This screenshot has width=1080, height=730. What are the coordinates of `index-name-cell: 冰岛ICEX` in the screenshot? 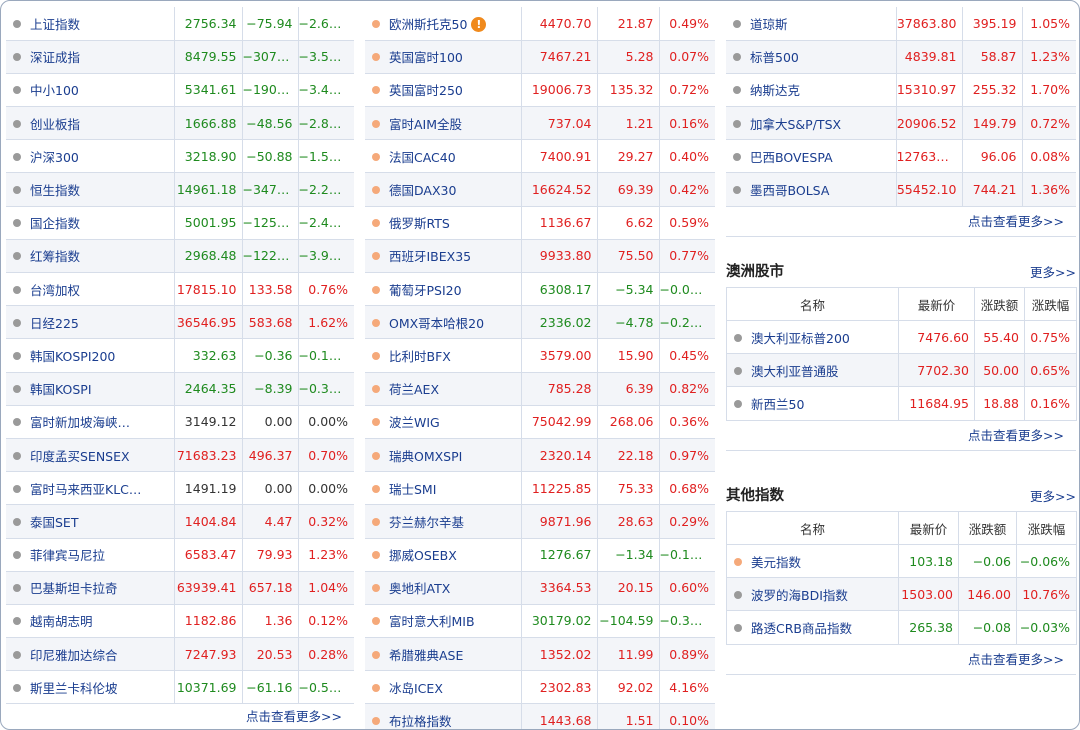 It's located at (443, 687).